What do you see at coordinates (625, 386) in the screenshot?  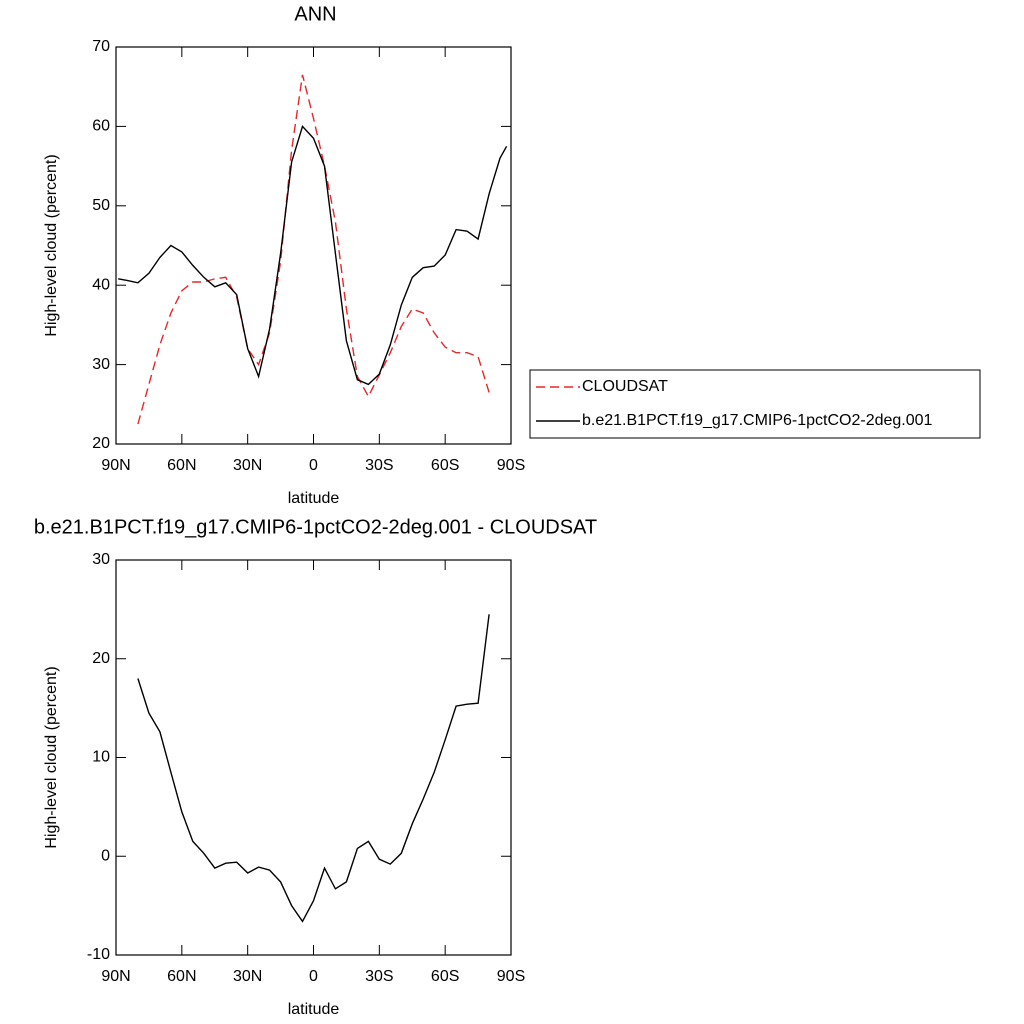 I see `legend-label: CLOUDSAT` at bounding box center [625, 386].